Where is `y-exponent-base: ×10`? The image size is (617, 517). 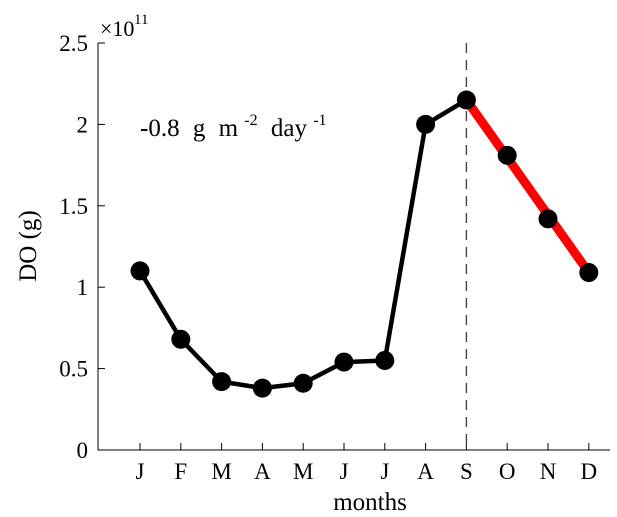
y-exponent-base: ×10 is located at coordinates (117, 28).